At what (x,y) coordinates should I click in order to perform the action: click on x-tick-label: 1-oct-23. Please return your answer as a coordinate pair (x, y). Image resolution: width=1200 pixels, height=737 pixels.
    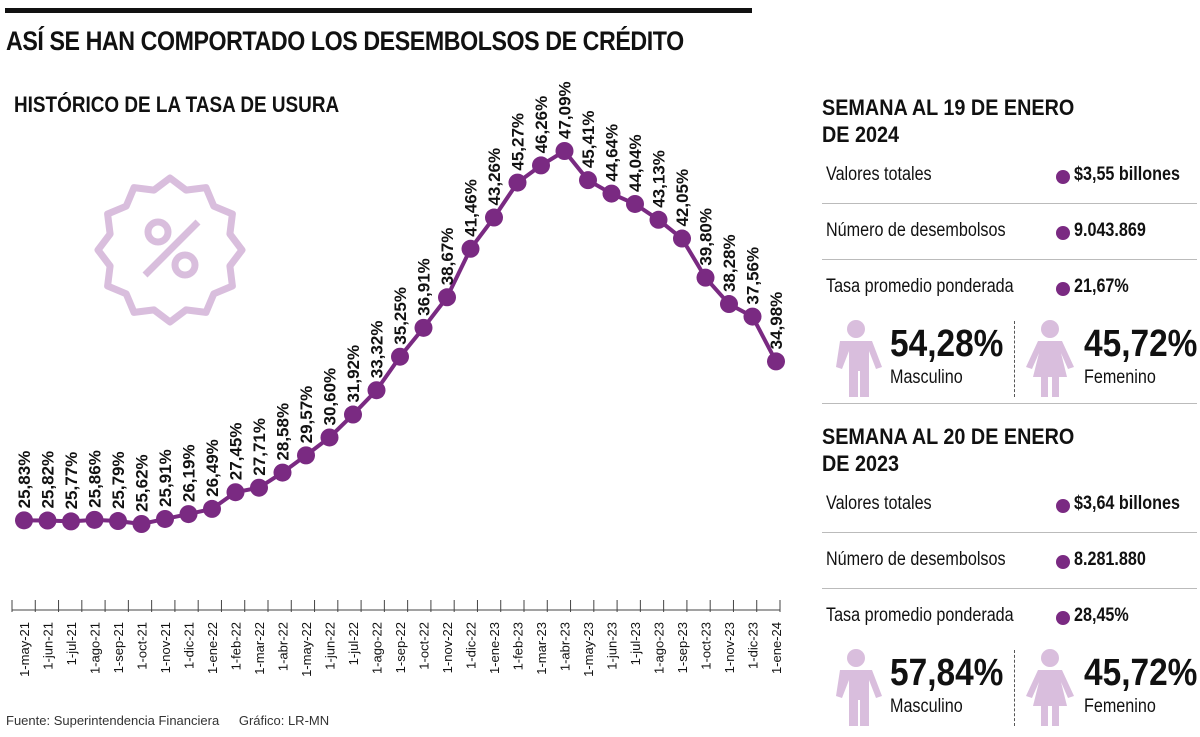
    Looking at the image, I should click on (706, 646).